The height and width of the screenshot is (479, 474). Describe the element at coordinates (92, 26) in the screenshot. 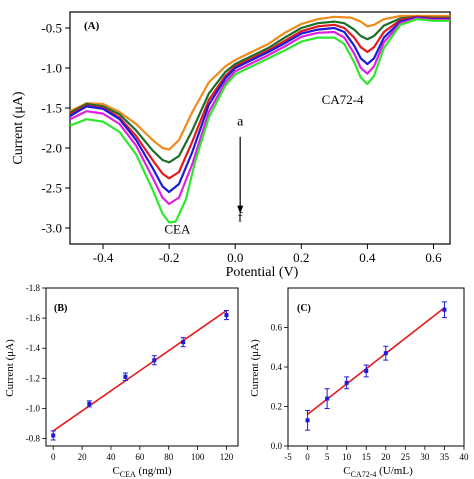

I see `panel-a-label: (A)` at that location.